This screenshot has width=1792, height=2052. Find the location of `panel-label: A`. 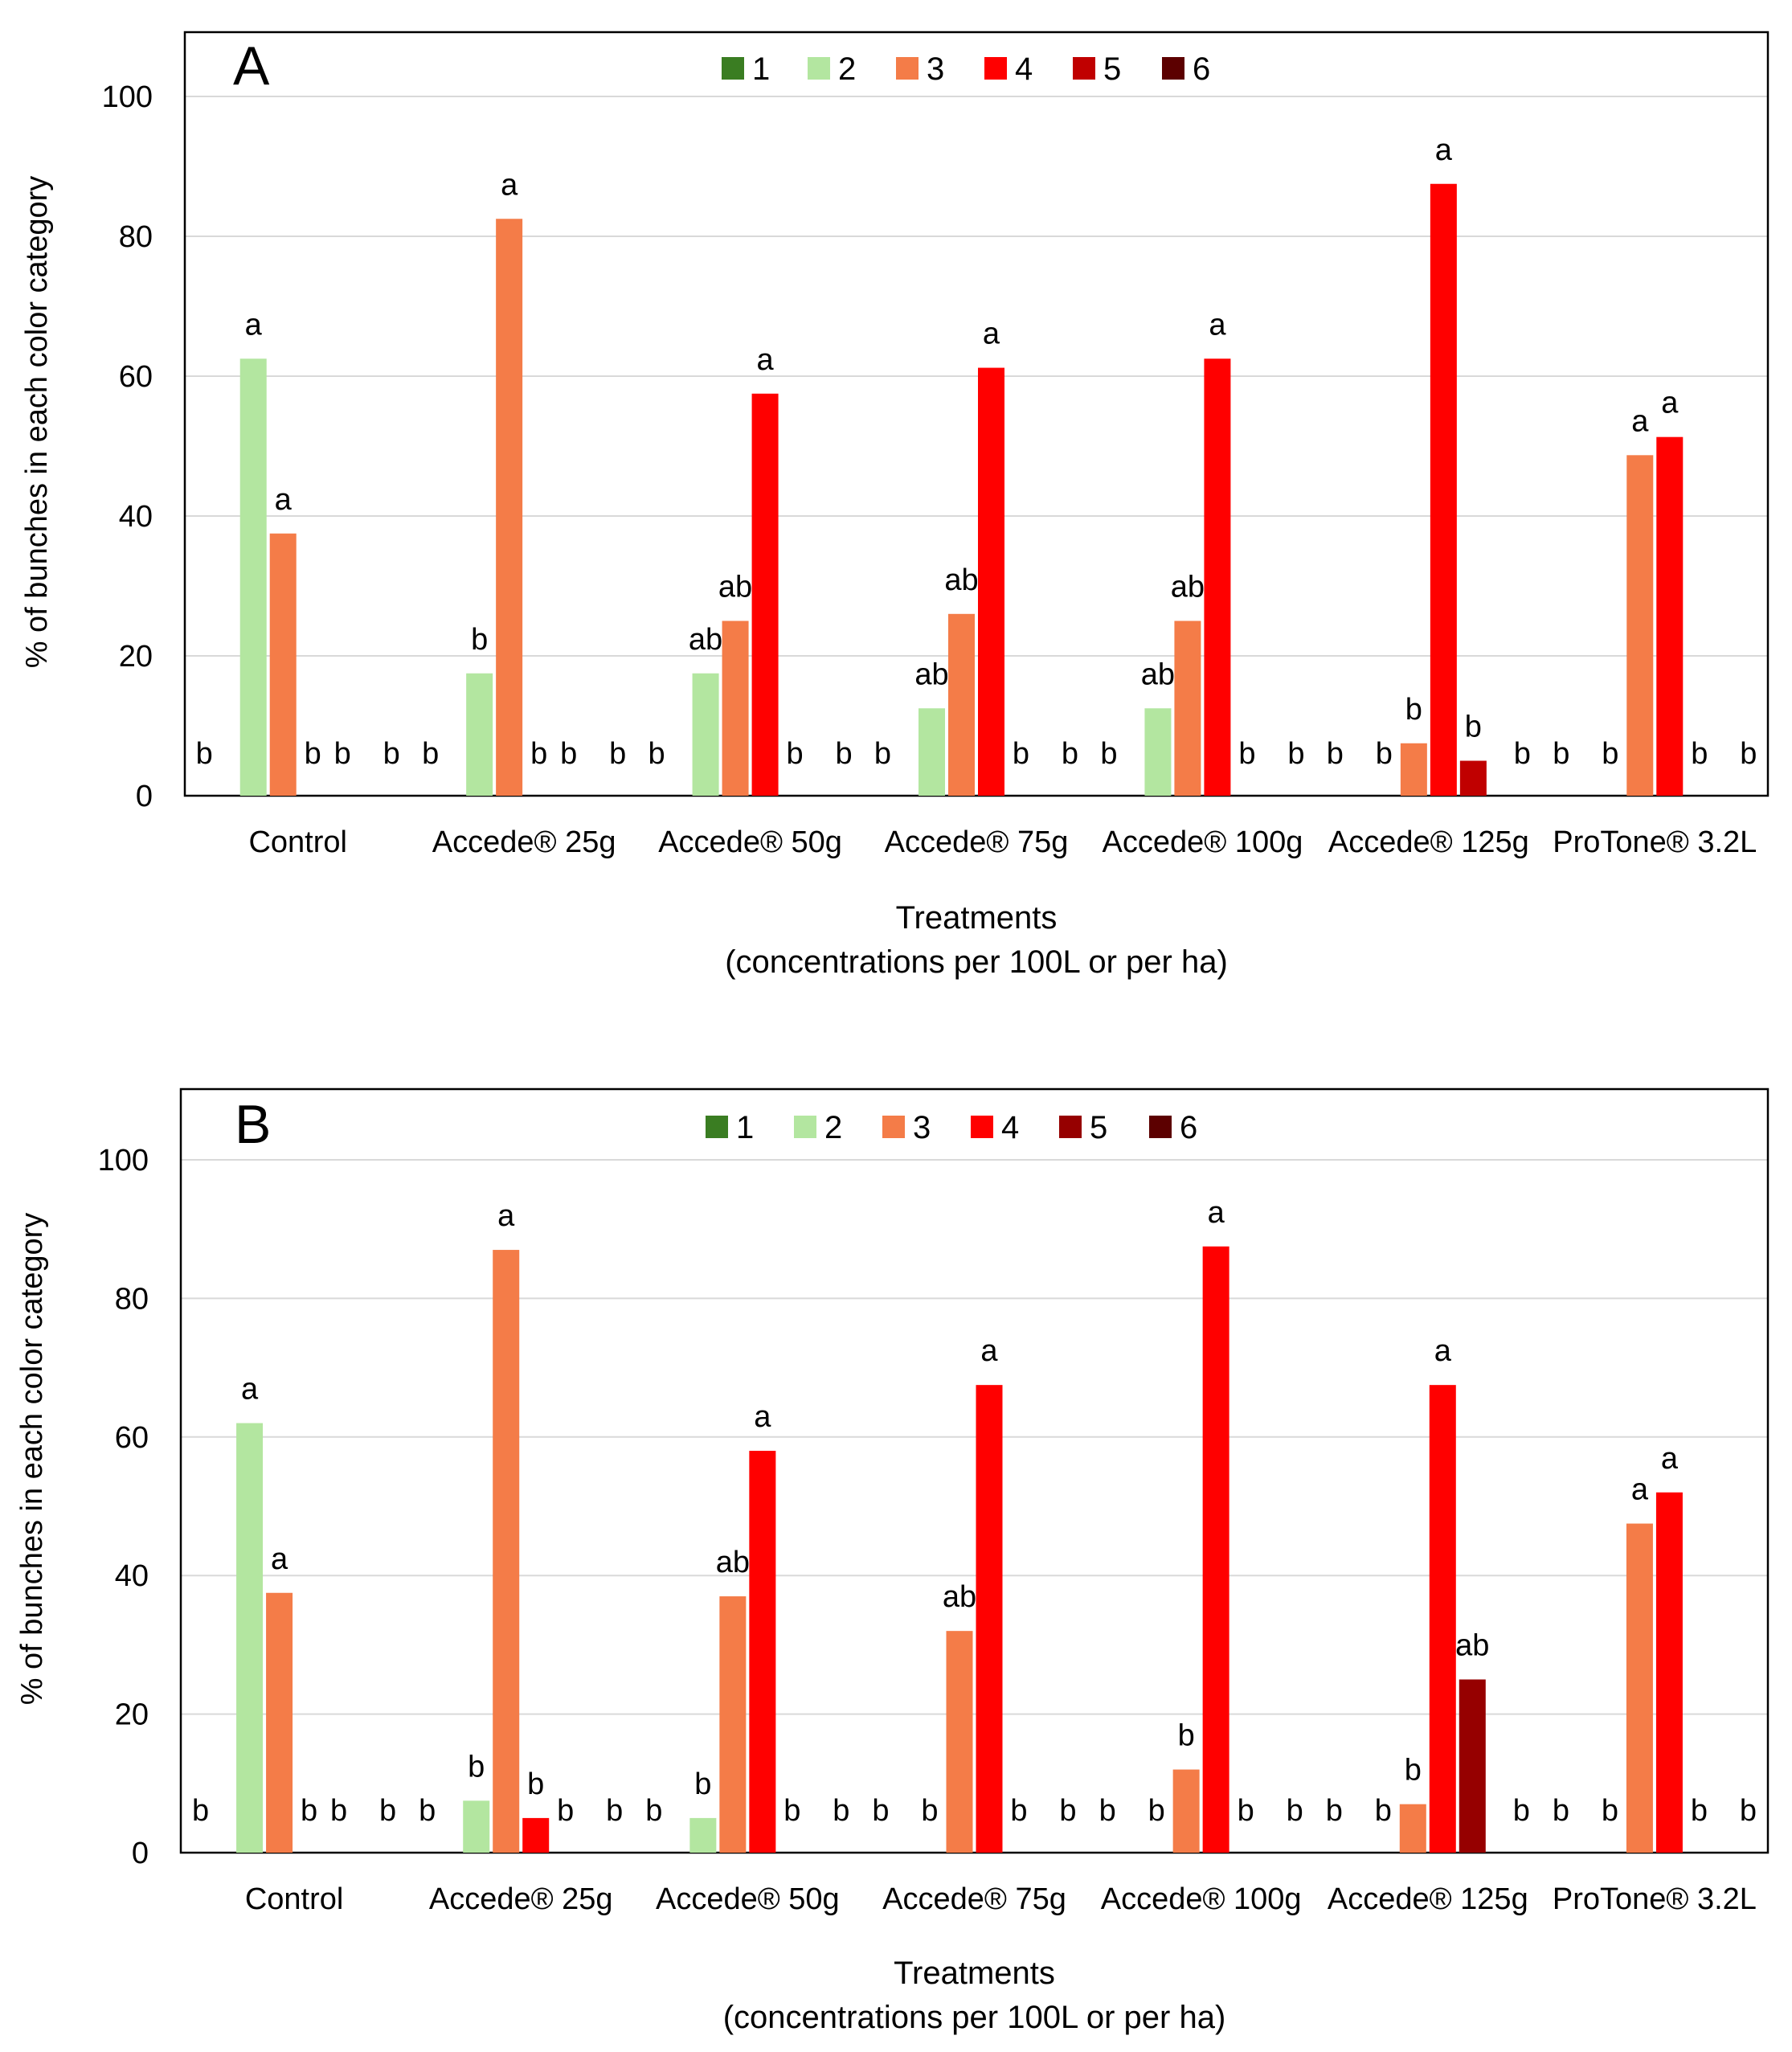

panel-label: A is located at coordinates (251, 65).